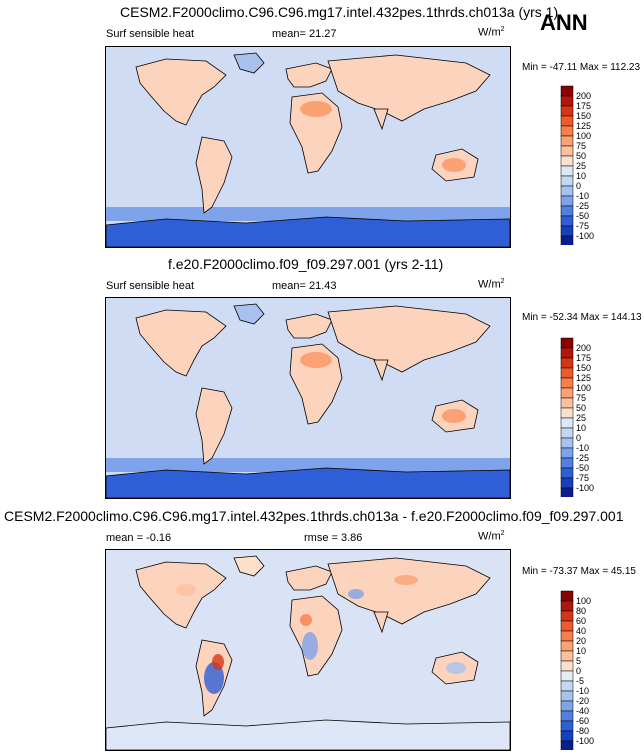  What do you see at coordinates (579, 571) in the screenshot?
I see `panel3-minmax: Min = -73.37 Max = 45.15` at bounding box center [579, 571].